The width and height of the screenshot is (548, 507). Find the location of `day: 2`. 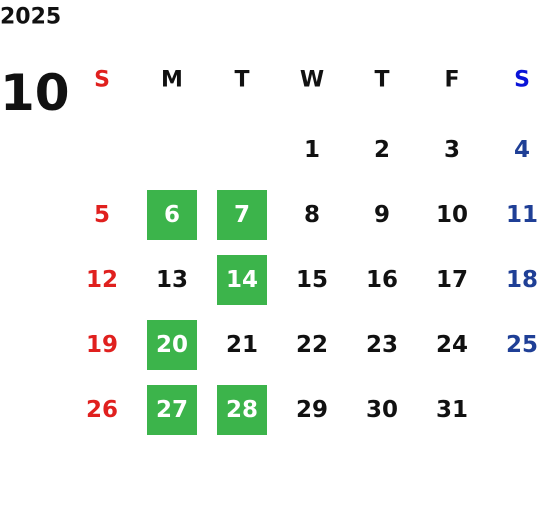

day: 2 is located at coordinates (382, 150).